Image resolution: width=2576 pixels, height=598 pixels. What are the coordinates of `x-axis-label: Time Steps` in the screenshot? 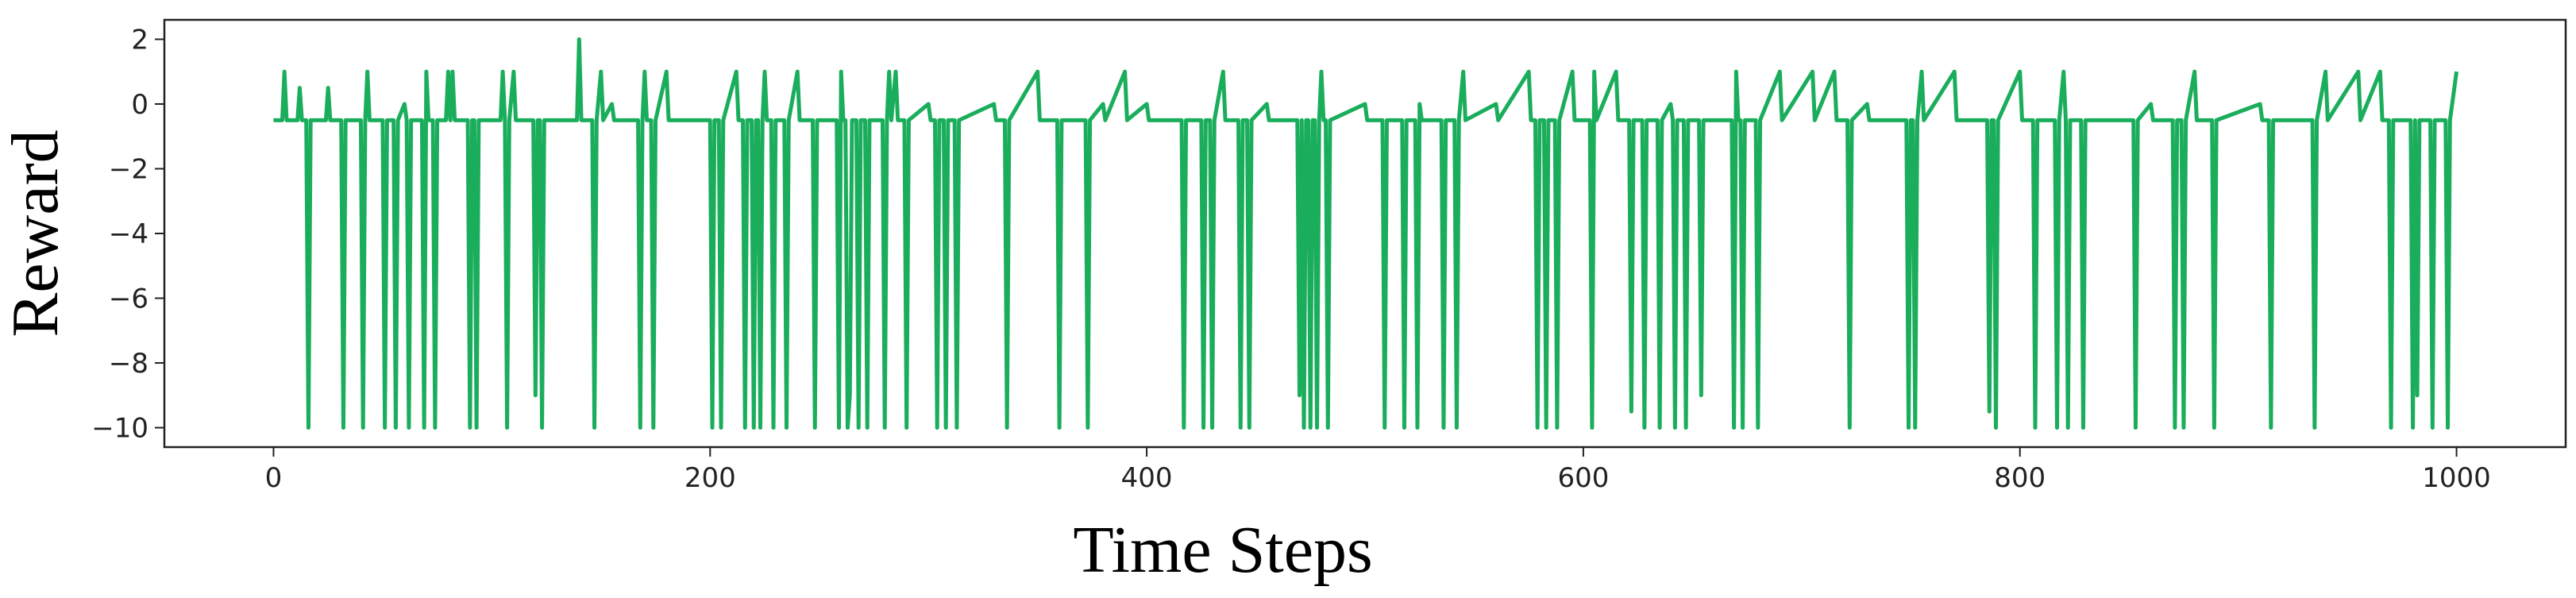 It's located at (1222, 550).